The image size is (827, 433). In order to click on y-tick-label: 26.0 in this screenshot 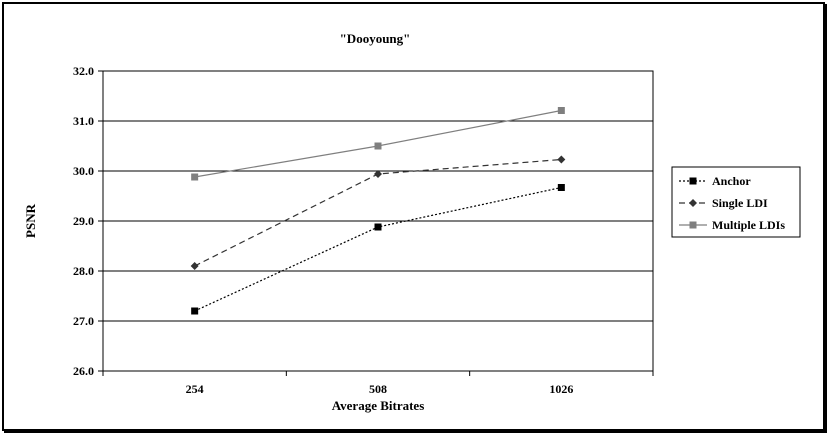, I will do `click(83, 371)`.